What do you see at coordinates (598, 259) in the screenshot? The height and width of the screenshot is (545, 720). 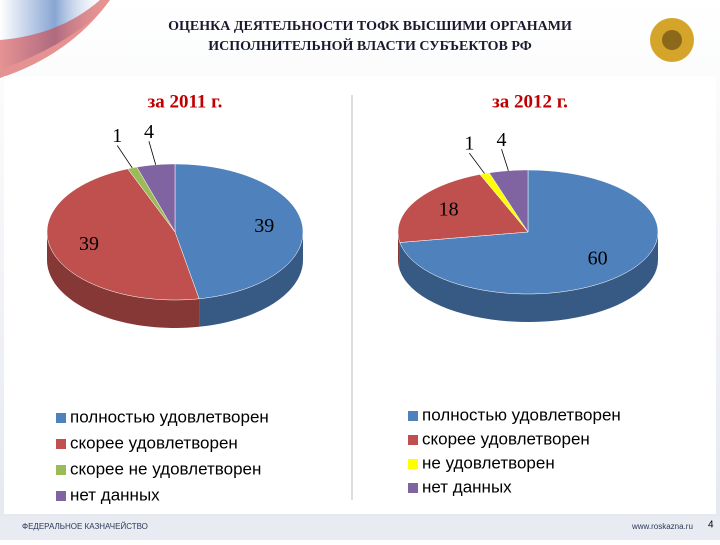 I see `data-label: 60` at bounding box center [598, 259].